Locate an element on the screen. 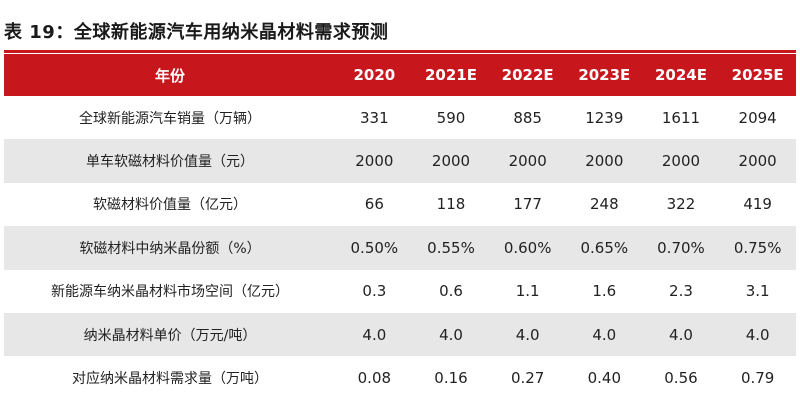  cell-value: 1239 is located at coordinates (604, 117).